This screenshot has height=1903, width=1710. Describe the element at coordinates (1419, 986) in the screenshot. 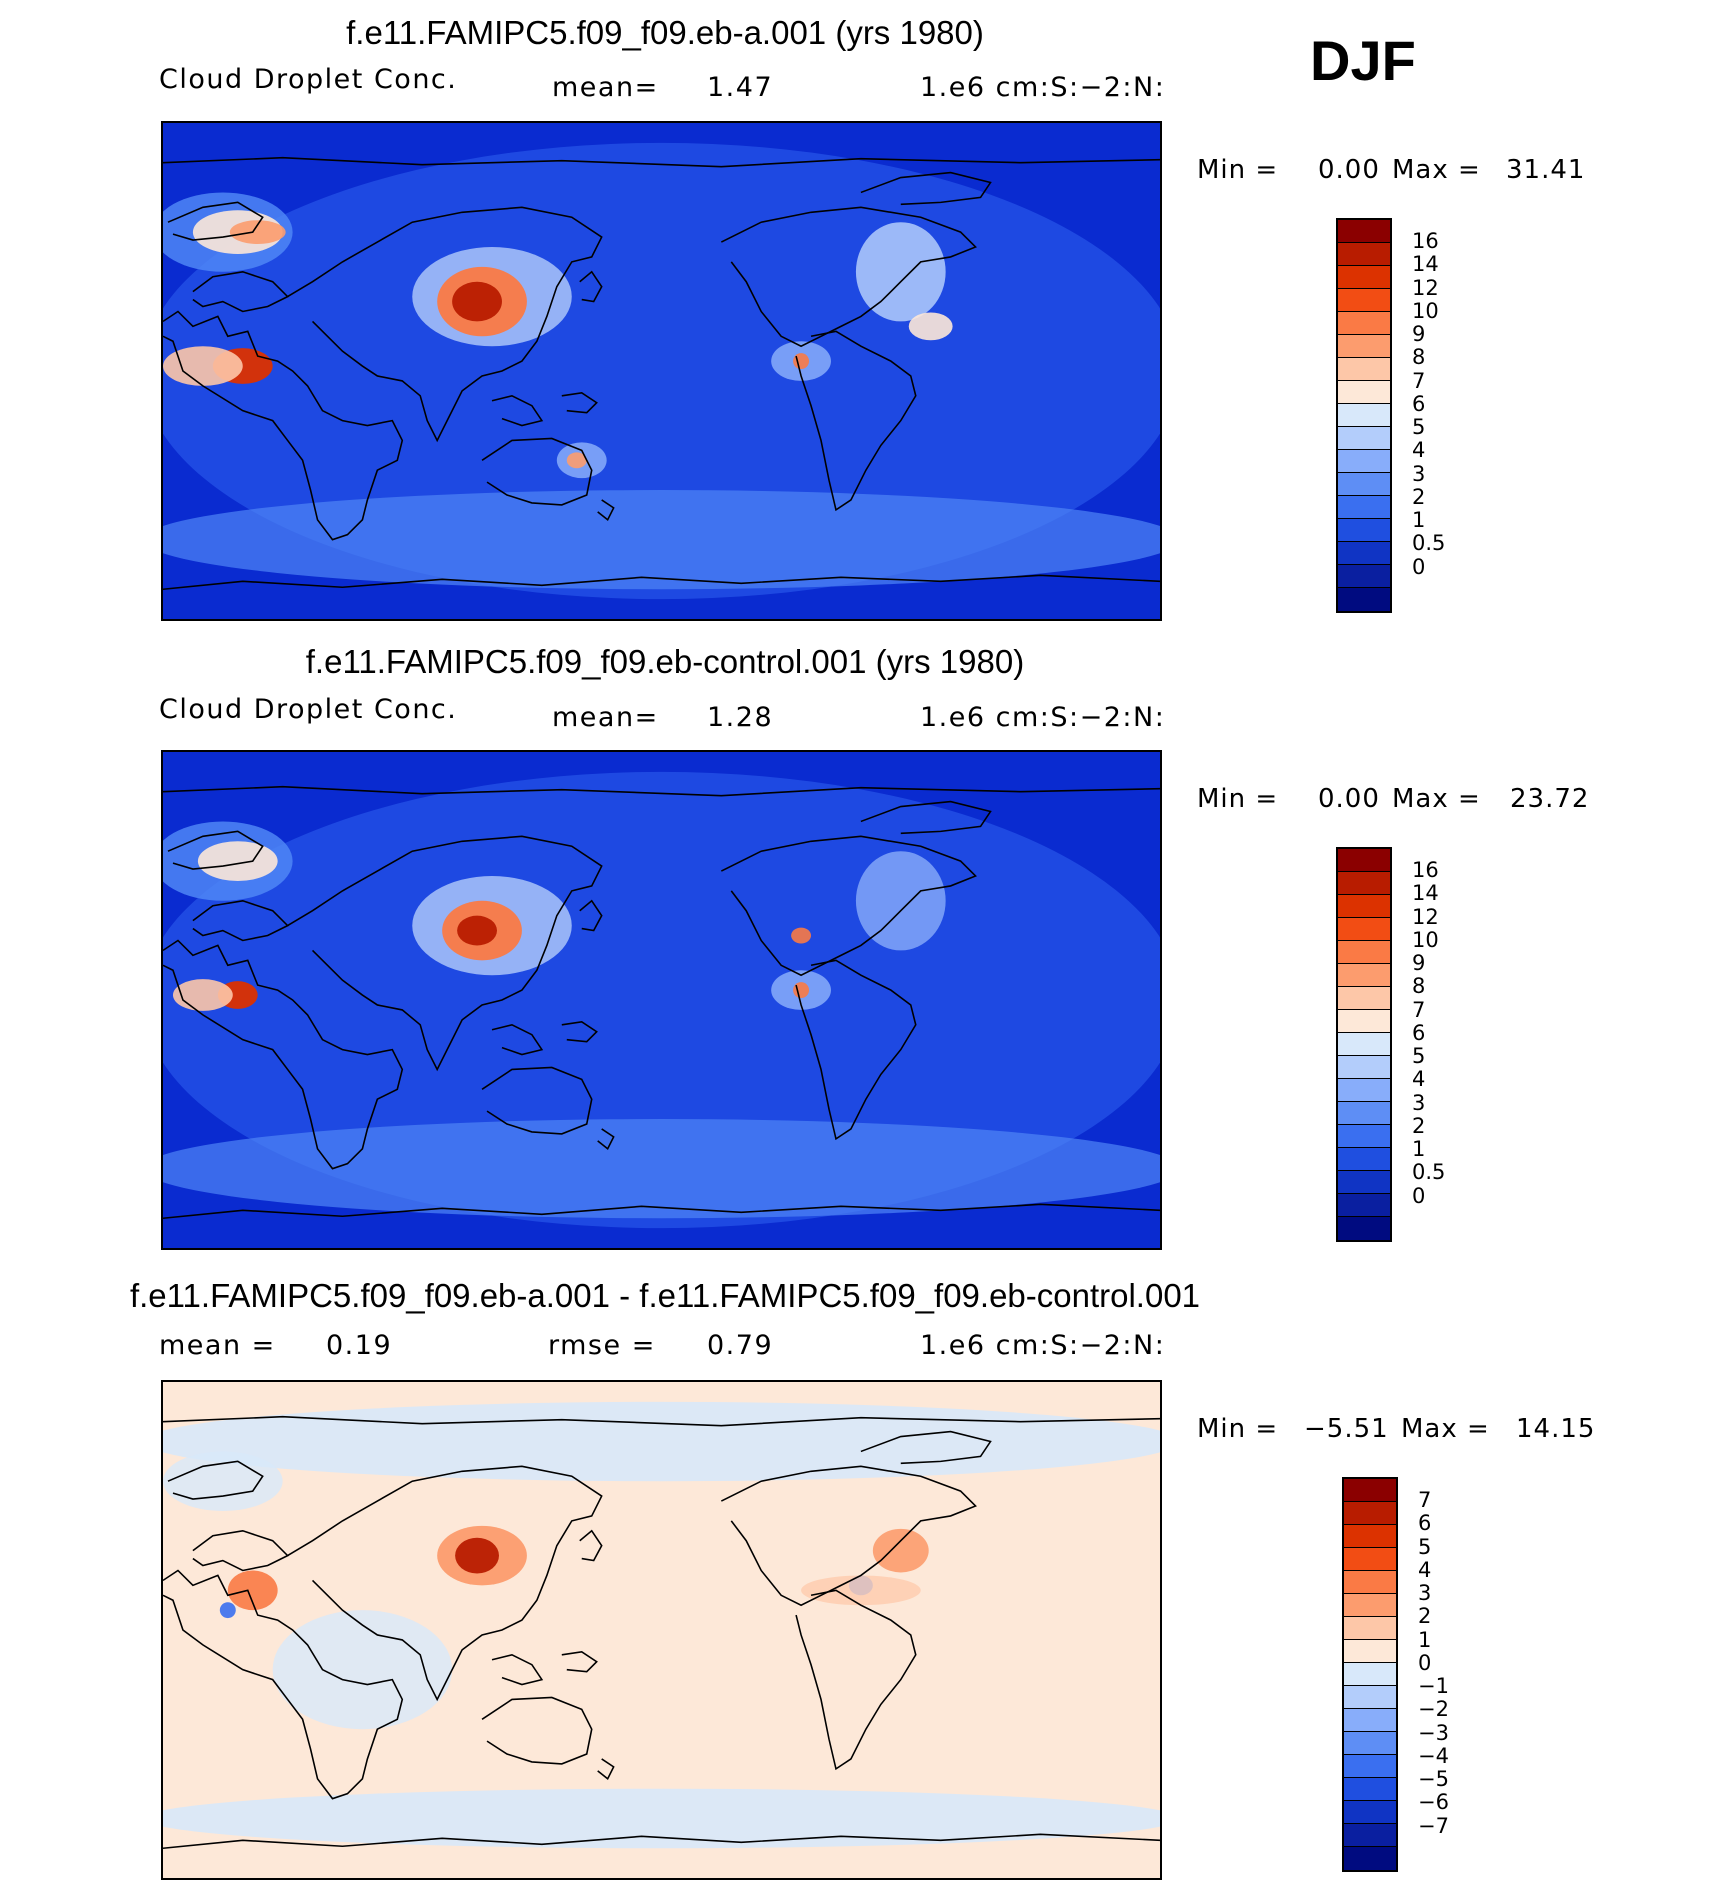

I see `colorbar-label: 8` at that location.